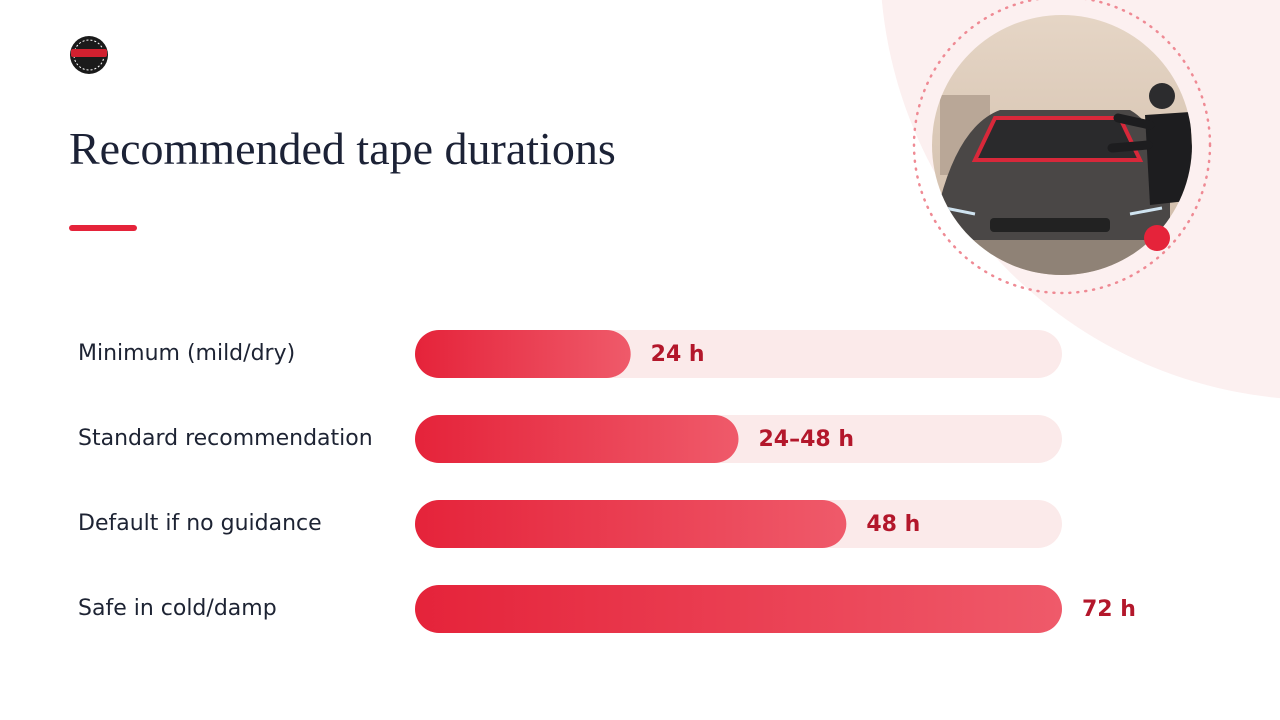 The width and height of the screenshot is (1280, 720). Describe the element at coordinates (1062, 147) in the screenshot. I see `dotted-ring` at that location.